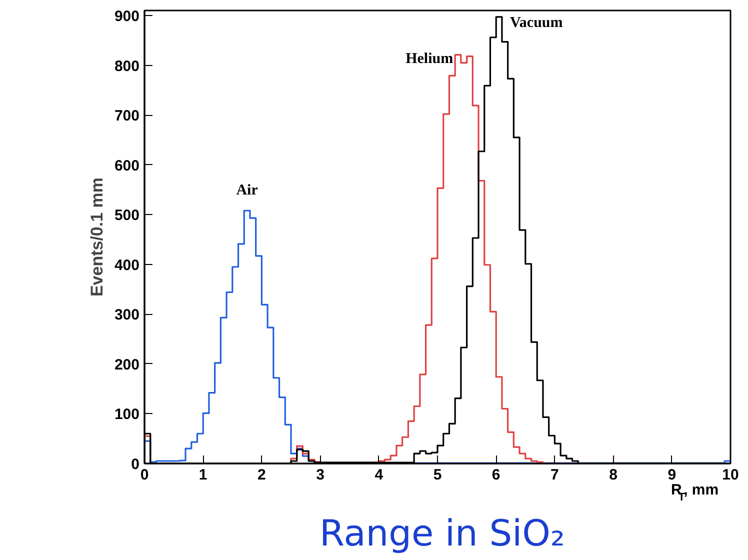 The width and height of the screenshot is (748, 560). I want to click on x-tick-label: 8, so click(613, 475).